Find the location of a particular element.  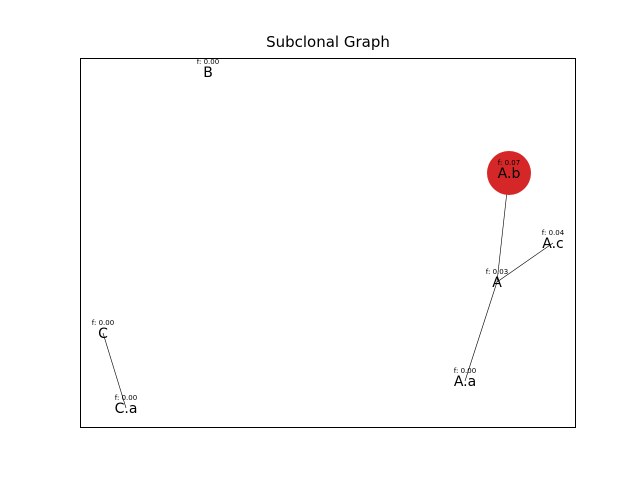

node-label-a-b: A.b is located at coordinates (509, 174).